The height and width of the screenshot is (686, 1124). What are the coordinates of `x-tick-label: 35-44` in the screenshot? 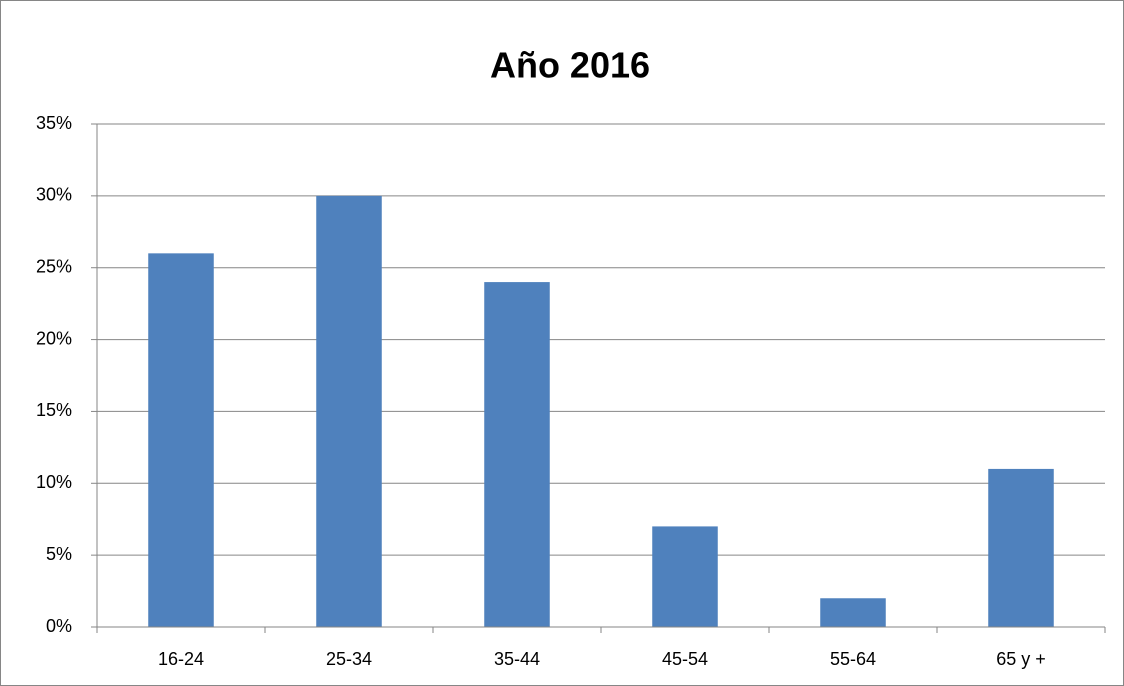 It's located at (517, 659).